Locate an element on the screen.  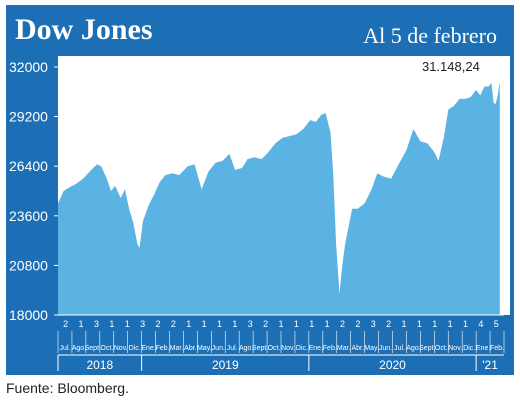
y-tick-label: 23600 is located at coordinates (28, 216).